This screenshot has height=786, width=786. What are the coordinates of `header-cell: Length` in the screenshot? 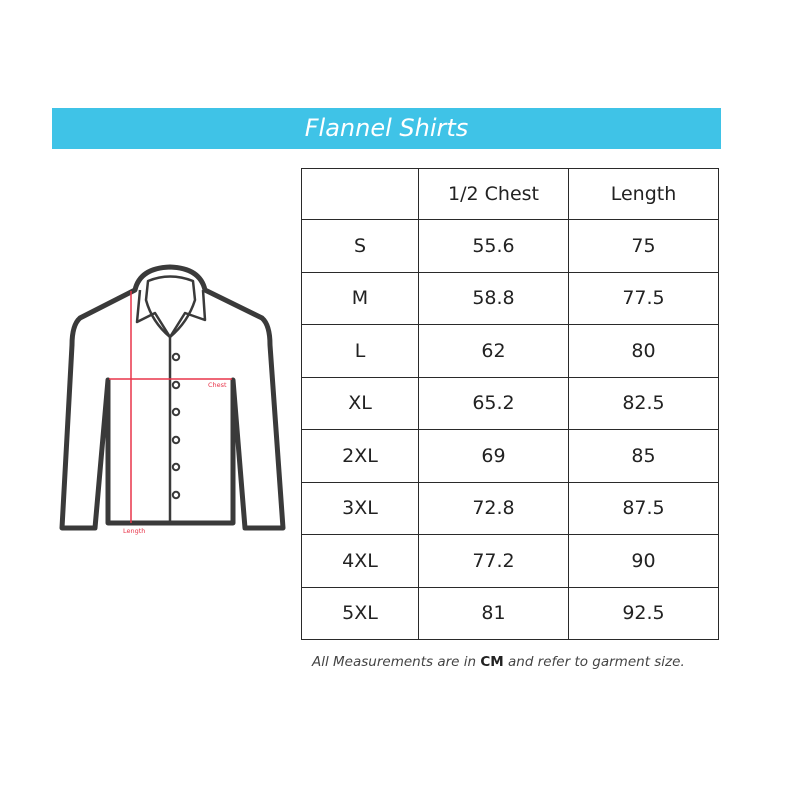 It's located at (643, 194).